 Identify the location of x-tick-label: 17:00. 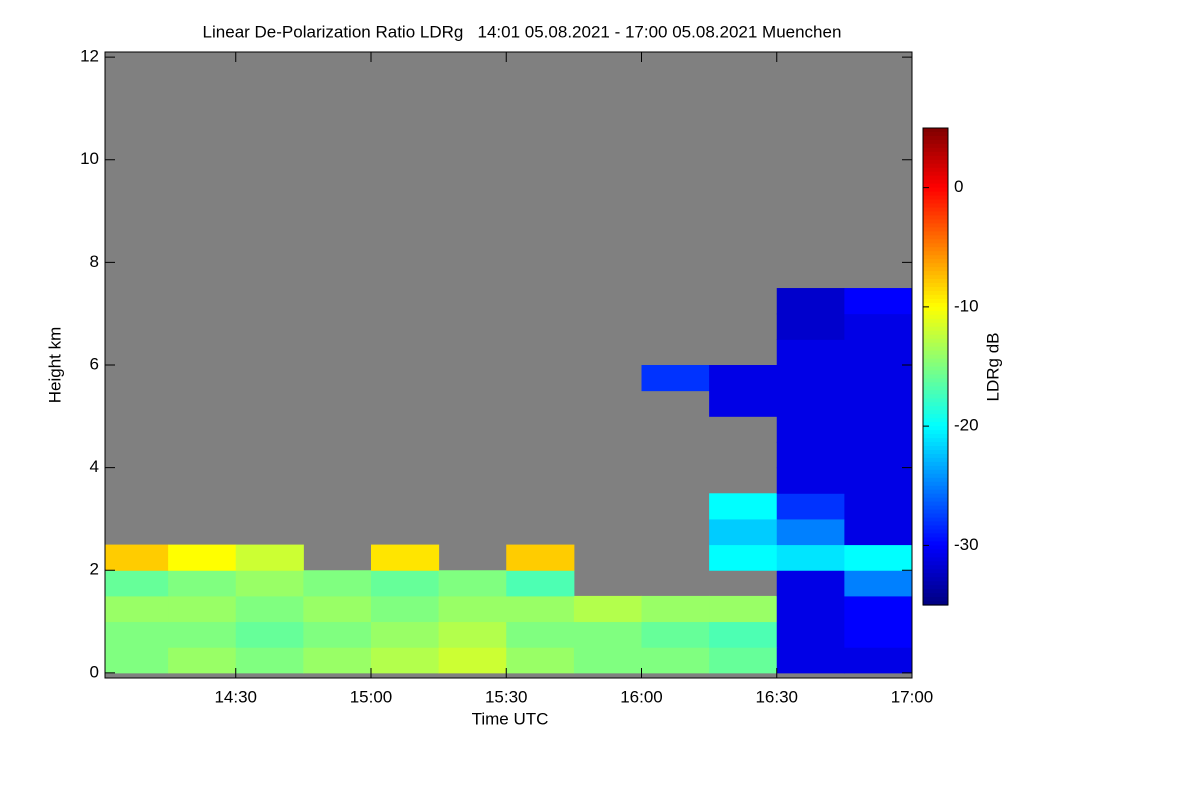
(912, 696).